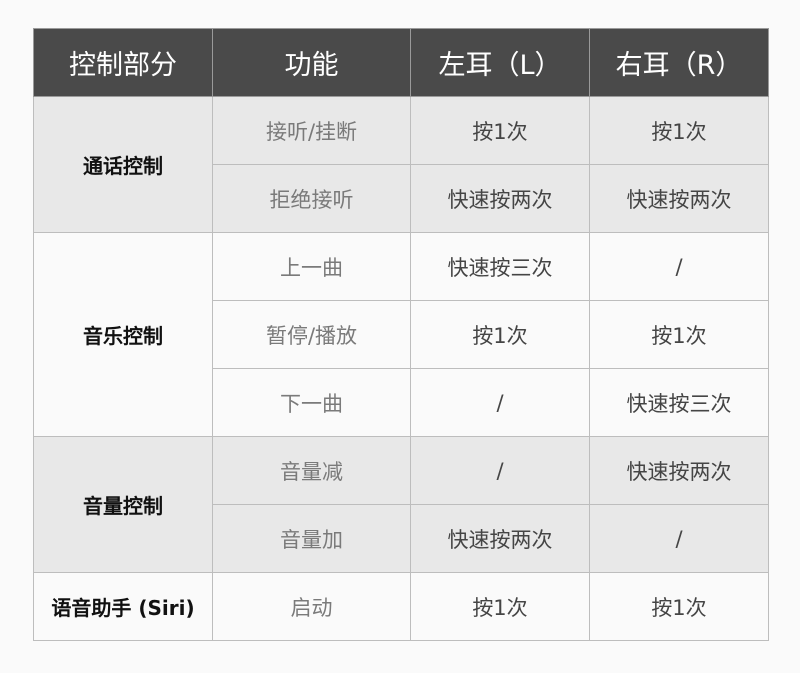 The width and height of the screenshot is (800, 673). Describe the element at coordinates (123, 606) in the screenshot. I see `group-label: 语音助手 (Siri)` at that location.